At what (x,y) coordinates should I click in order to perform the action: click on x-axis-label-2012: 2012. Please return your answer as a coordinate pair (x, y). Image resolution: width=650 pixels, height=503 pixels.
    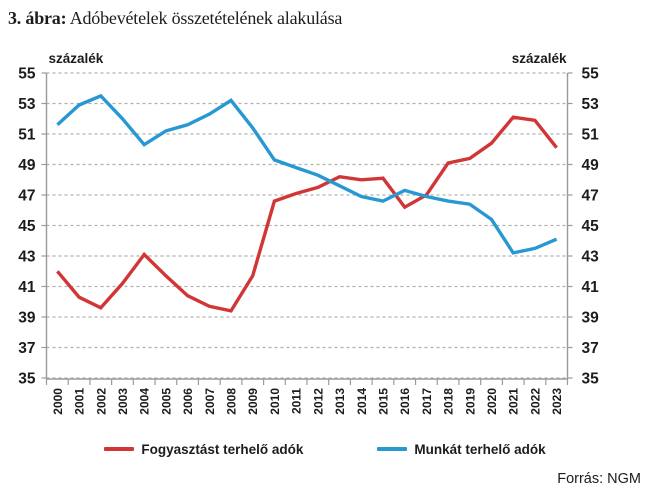
    Looking at the image, I should click on (318, 401).